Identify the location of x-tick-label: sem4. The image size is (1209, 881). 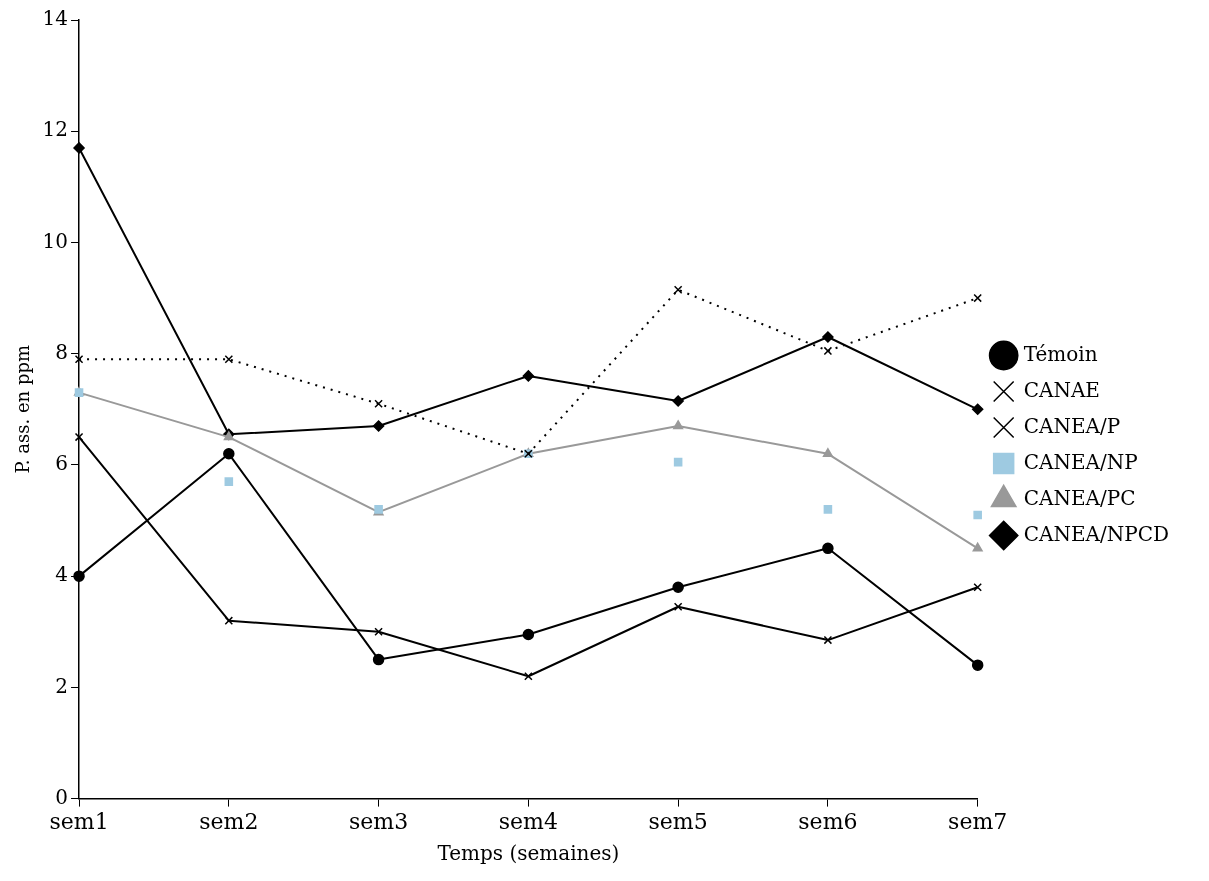
(528, 821).